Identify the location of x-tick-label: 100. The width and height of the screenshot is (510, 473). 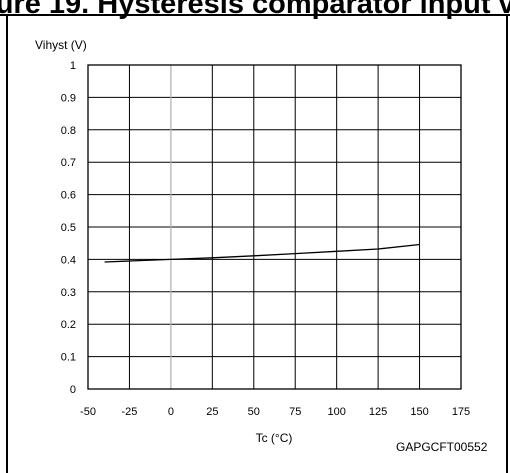
(336, 412).